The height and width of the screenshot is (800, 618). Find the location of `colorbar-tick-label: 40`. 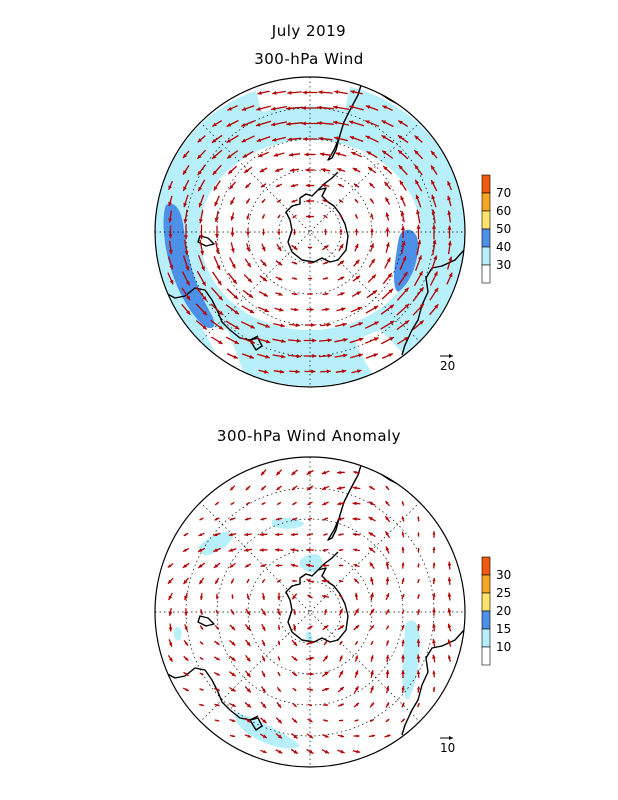

colorbar-tick-label: 40 is located at coordinates (503, 247).